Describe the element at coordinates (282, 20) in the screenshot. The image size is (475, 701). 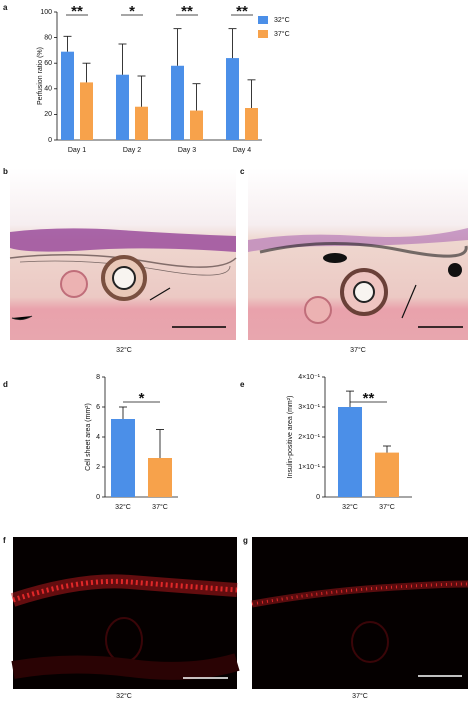
I see `legend-label: 32°C` at that location.